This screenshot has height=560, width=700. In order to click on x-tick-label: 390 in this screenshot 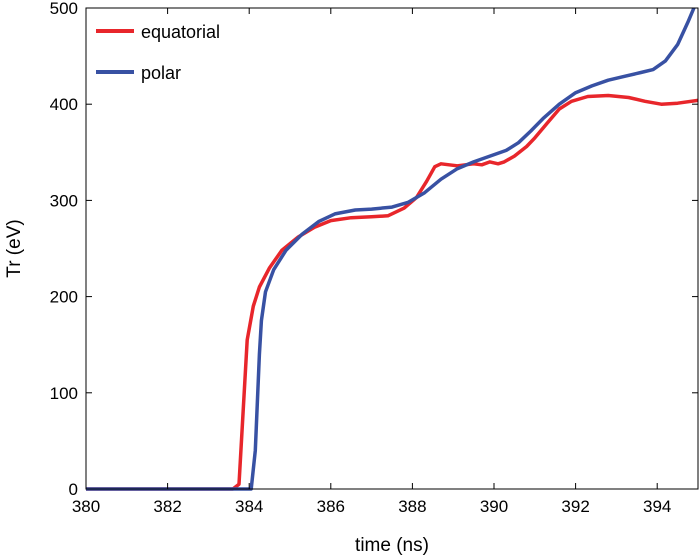, I will do `click(494, 506)`.